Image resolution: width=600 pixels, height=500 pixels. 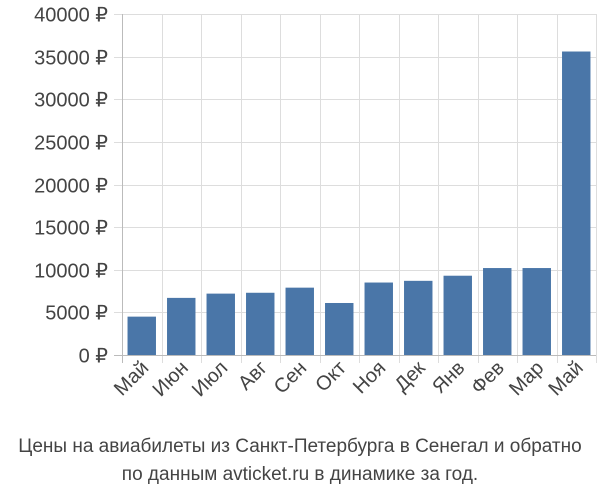 What do you see at coordinates (300, 474) in the screenshot?
I see `chart-caption-line-2: по данным avticket.ru в динамике за год.` at bounding box center [300, 474].